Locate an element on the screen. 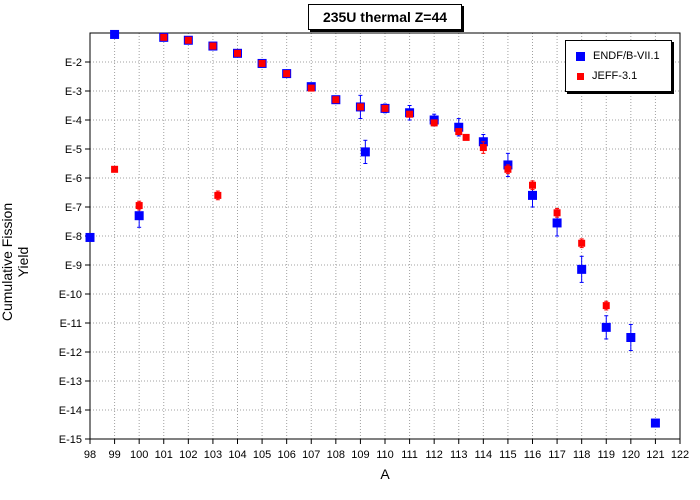  legend: ENDF/B-VII.1 JEFF-3.1 is located at coordinates (618, 66).